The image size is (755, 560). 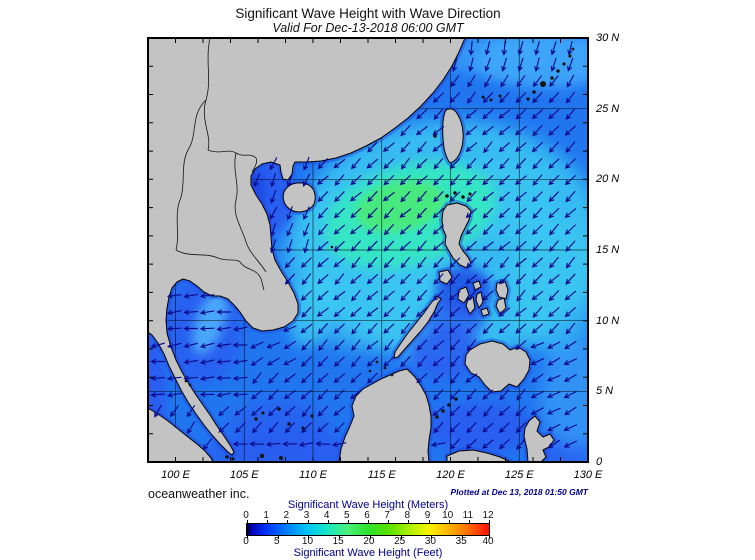 What do you see at coordinates (588, 475) in the screenshot?
I see `x-tick-label: 130 E` at bounding box center [588, 475].